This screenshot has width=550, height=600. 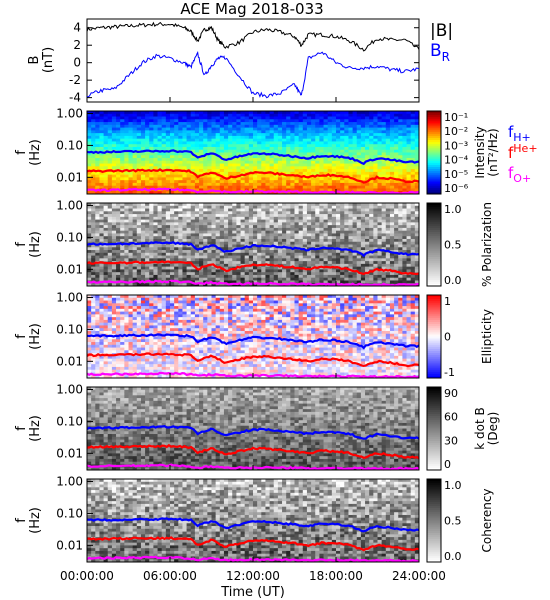 I want to click on polarization-colorbar-step, so click(x=434, y=208).